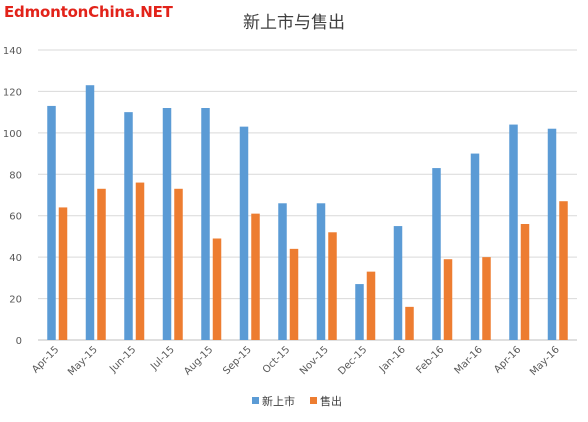  Describe the element at coordinates (12, 196) in the screenshot. I see `y-axis-ticks: 0 20 40 60 80 100 120 140` at that location.